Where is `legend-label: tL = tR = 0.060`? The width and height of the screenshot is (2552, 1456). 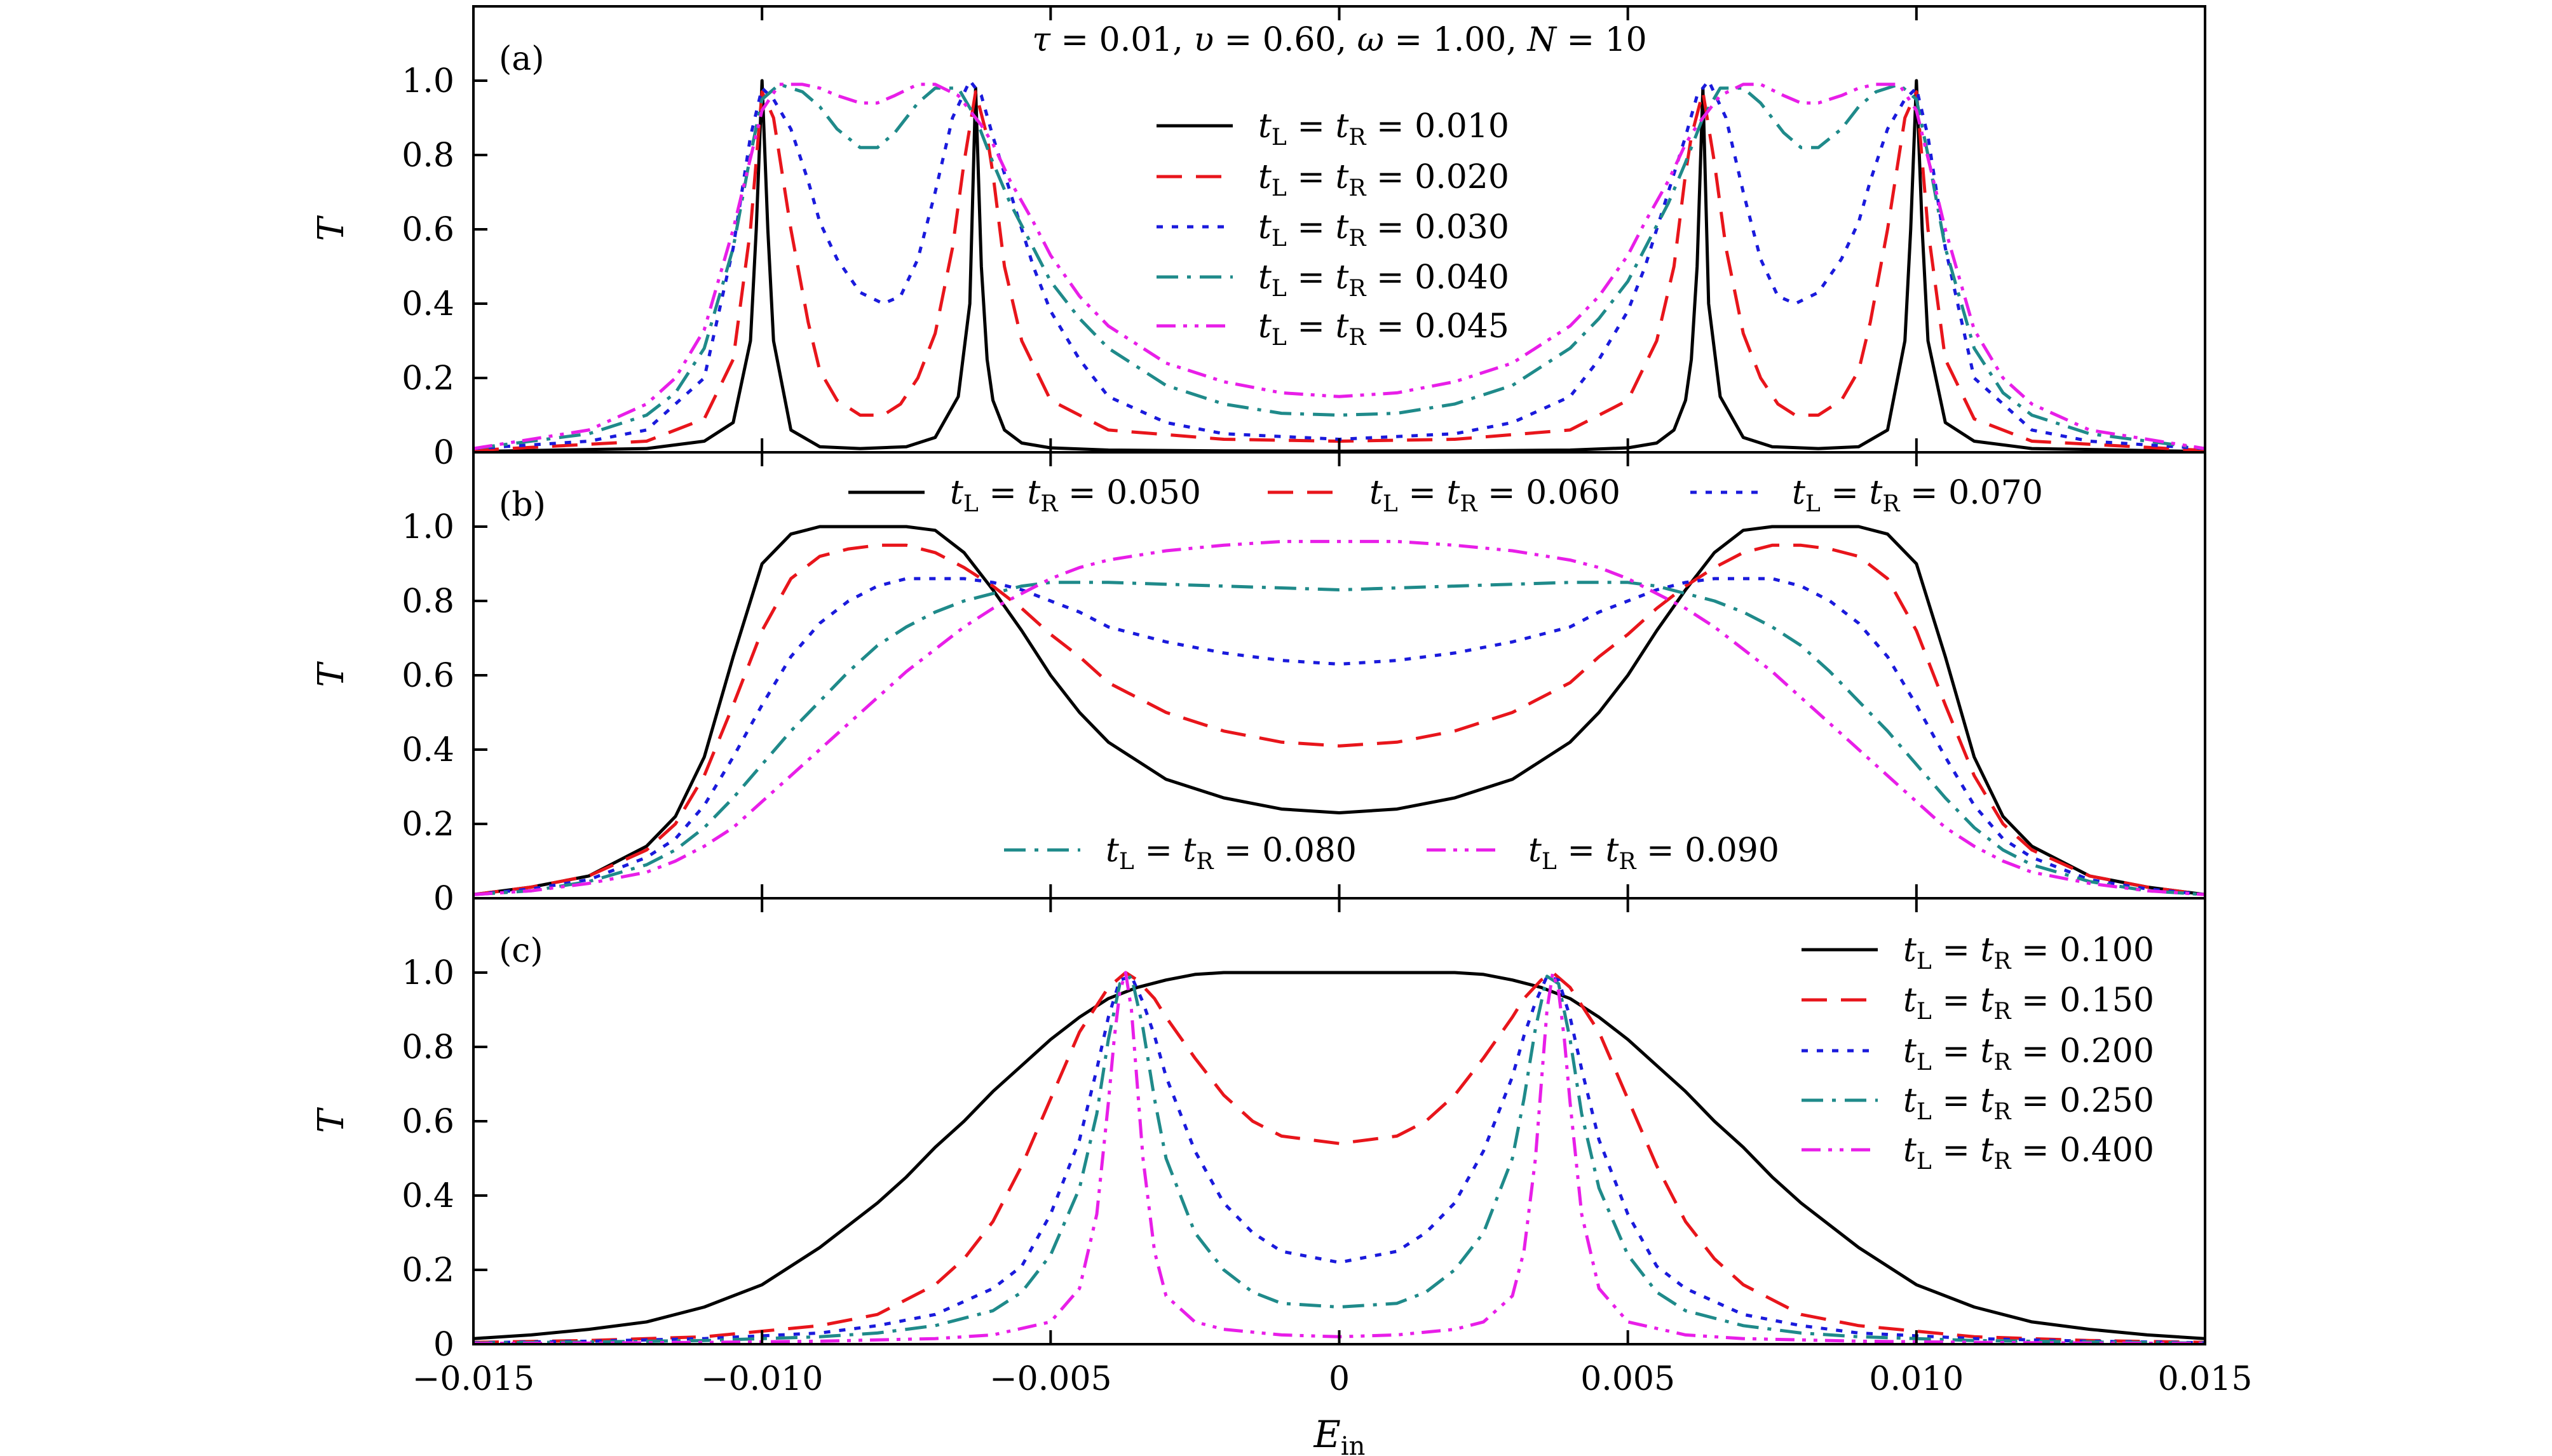
legend-label: tL = tR = 0.060 is located at coordinates (1494, 495).